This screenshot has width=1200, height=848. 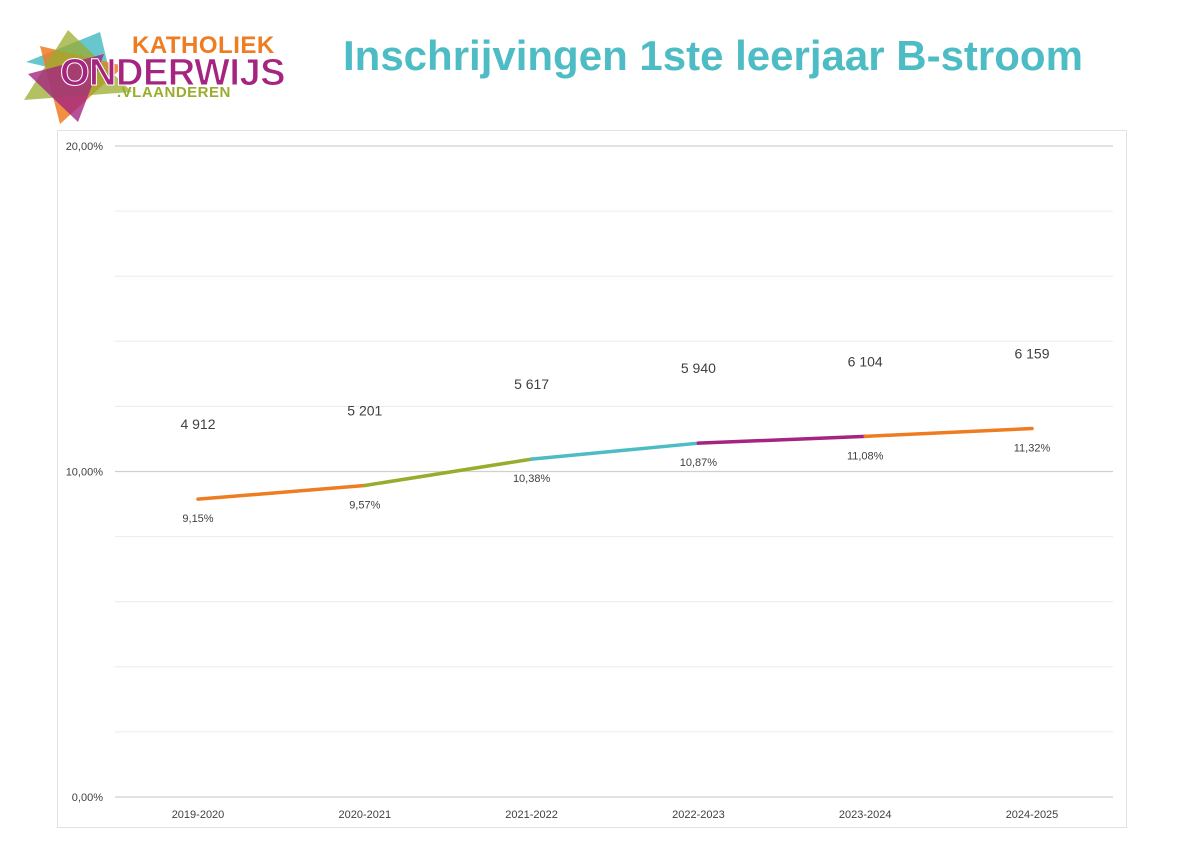 I want to click on x-tick-label: 2020-2021, so click(x=364, y=815).